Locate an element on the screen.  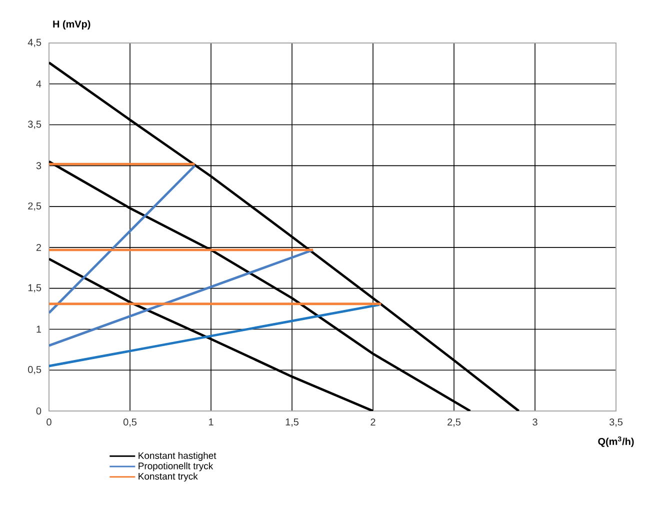
x-tick-label: 0,5 is located at coordinates (130, 422).